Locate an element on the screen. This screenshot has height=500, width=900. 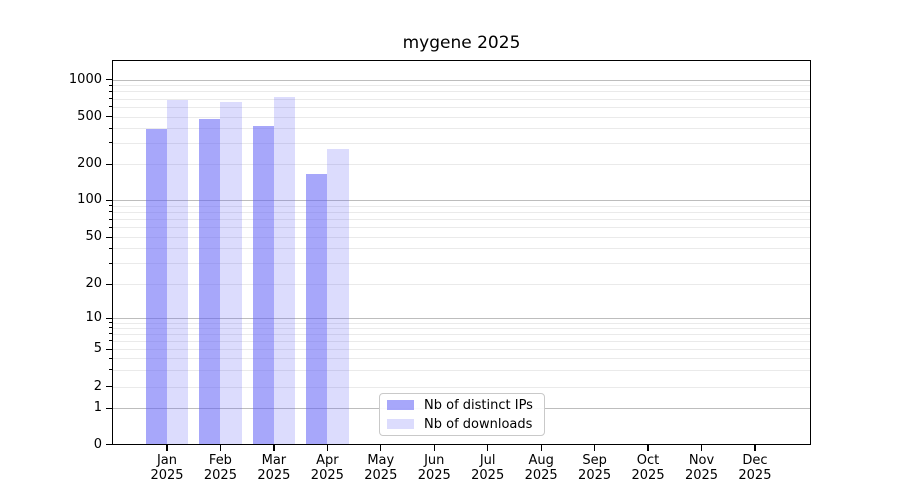
y-tick-label: 20 is located at coordinates (93, 283).